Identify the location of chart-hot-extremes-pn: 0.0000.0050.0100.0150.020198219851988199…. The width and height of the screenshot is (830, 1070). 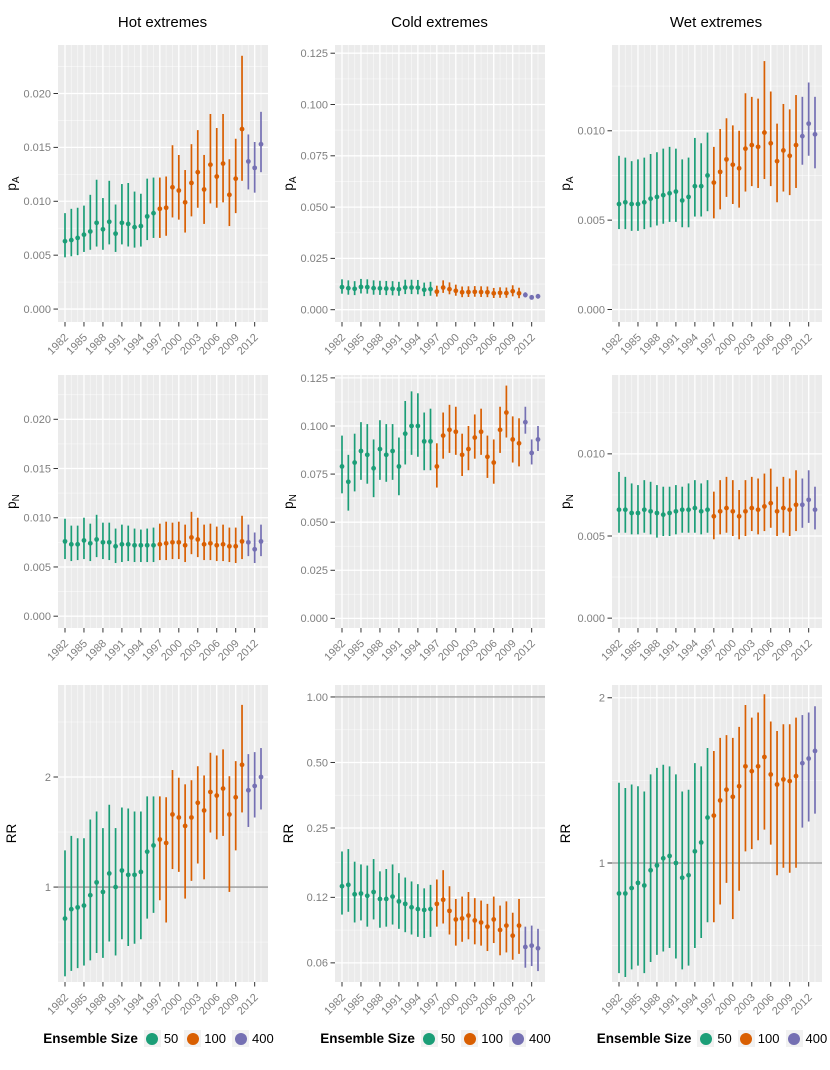
(136, 519).